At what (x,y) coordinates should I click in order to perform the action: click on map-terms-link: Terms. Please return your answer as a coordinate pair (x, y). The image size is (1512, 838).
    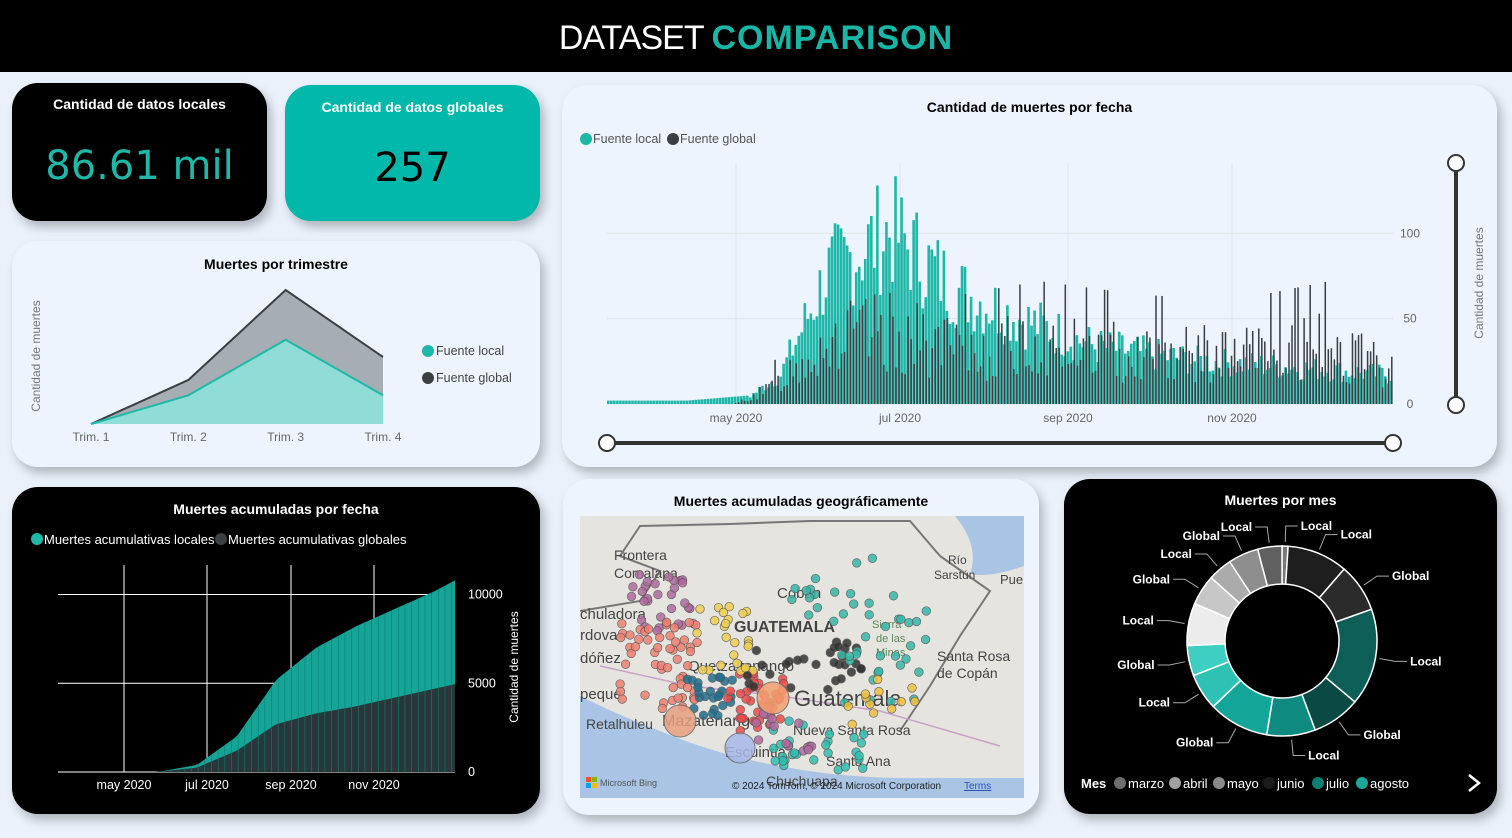
    Looking at the image, I should click on (977, 786).